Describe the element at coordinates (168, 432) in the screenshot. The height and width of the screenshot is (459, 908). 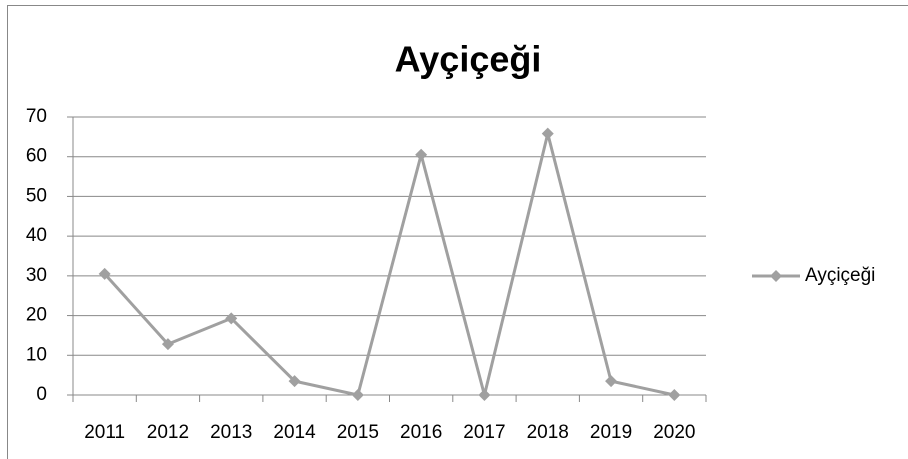
I see `x-tick-label: 2012` at that location.